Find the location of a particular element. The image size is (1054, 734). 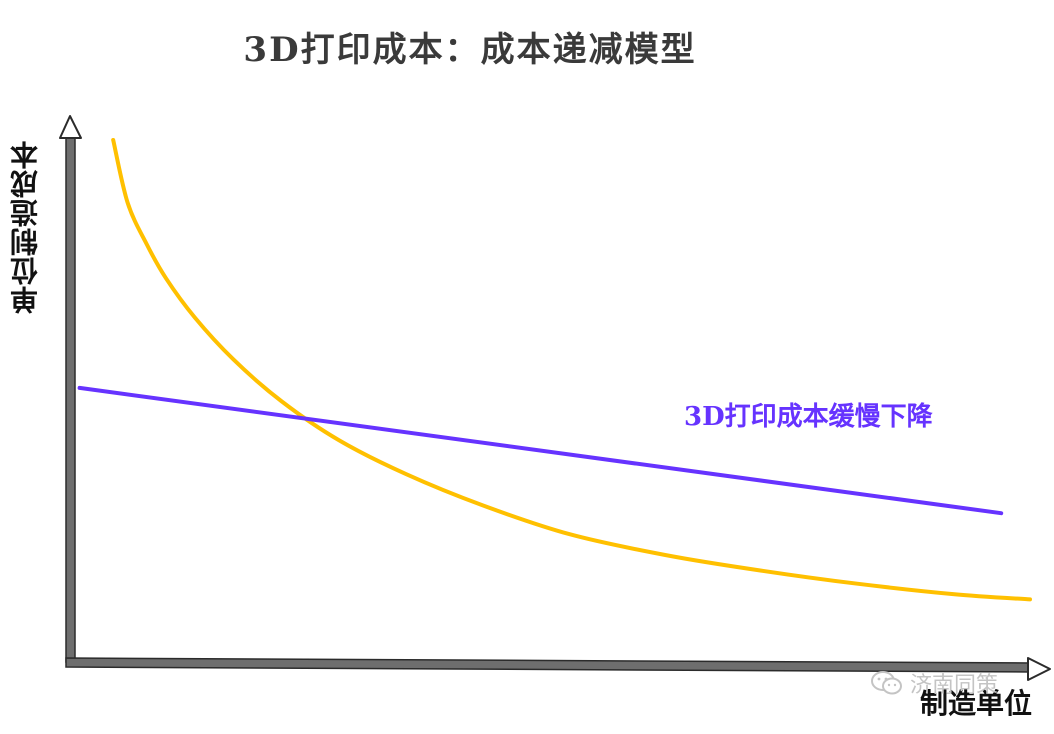

x-axis is located at coordinates (558, 669).